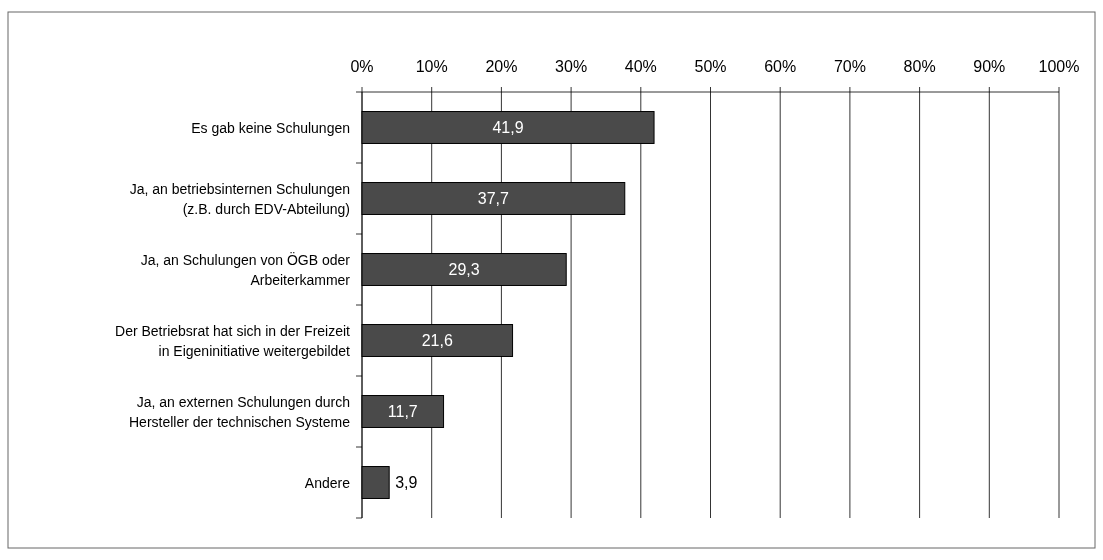 The height and width of the screenshot is (560, 1103). Describe the element at coordinates (437, 340) in the screenshot. I see `data-label: 21,6` at that location.